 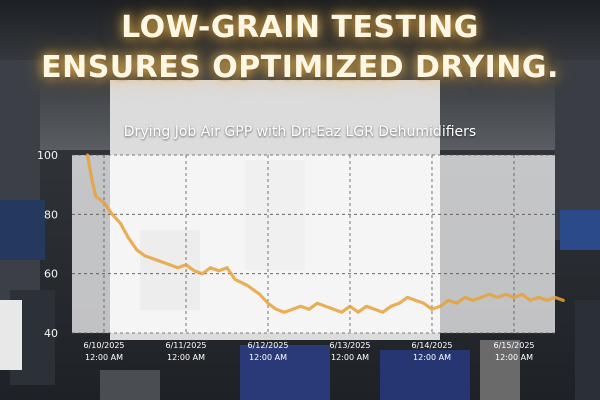 I want to click on y-tick-label: 40, so click(x=51, y=333).